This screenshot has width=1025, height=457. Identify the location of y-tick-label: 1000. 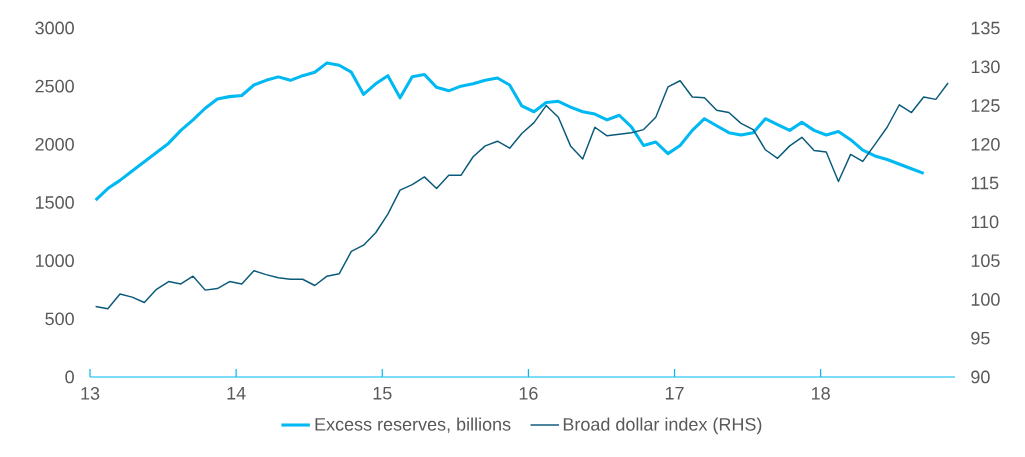
(54, 261).